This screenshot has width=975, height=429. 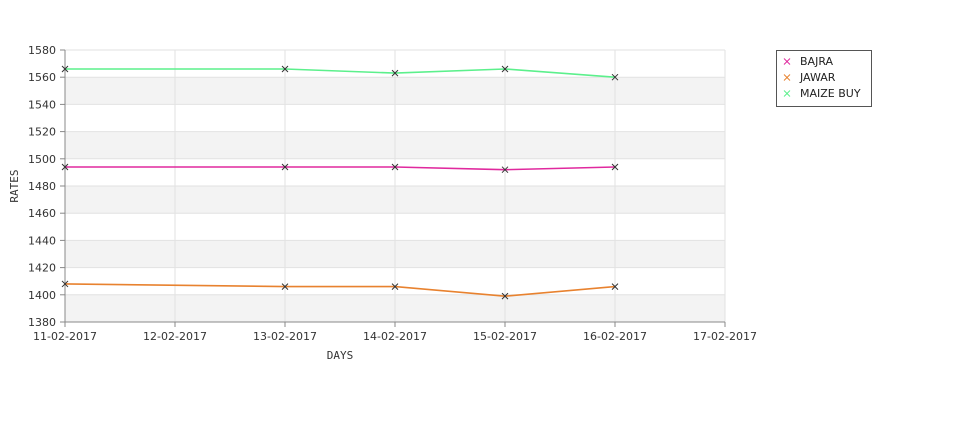 I want to click on x-tick-label: 16-02-2017, so click(x=615, y=336).